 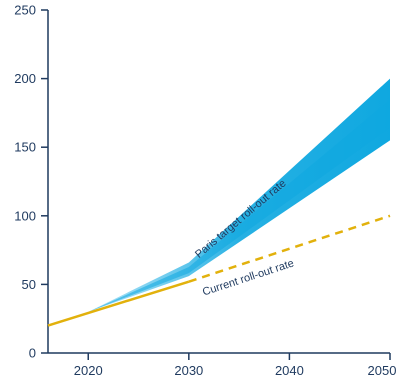 What do you see at coordinates (88, 370) in the screenshot?
I see `x-tick-label: 2020` at bounding box center [88, 370].